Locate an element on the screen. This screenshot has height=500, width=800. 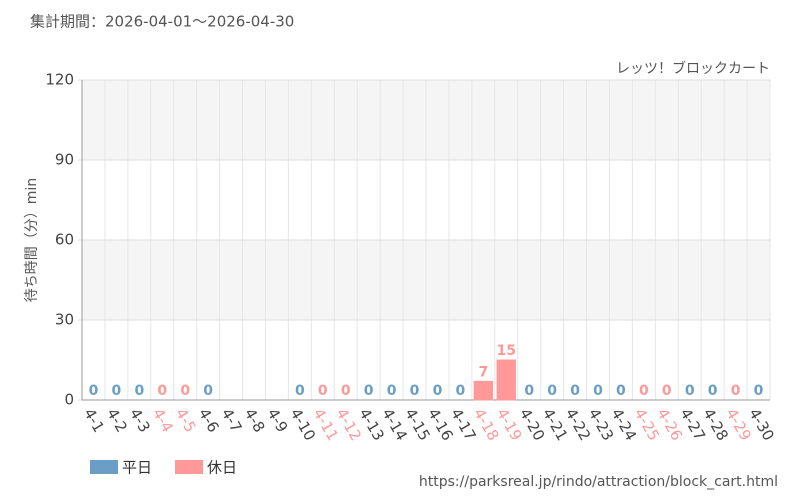
data-label: 7 is located at coordinates (483, 372).